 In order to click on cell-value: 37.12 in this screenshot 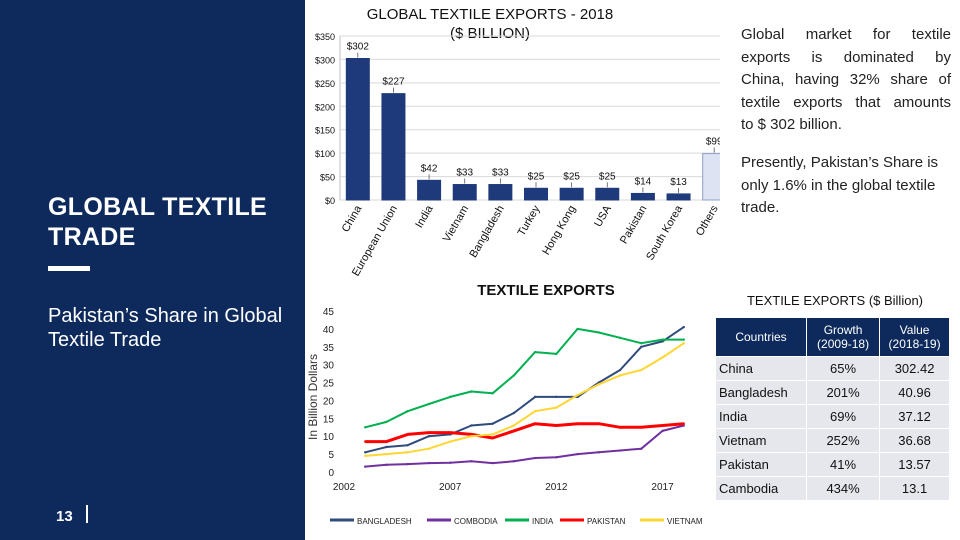, I will do `click(914, 416)`.